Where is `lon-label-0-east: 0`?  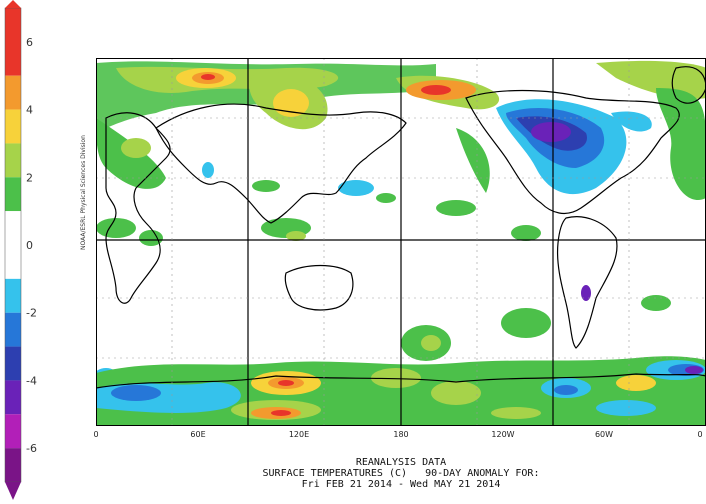
lon-label-0-east: 0 is located at coordinates (700, 434).